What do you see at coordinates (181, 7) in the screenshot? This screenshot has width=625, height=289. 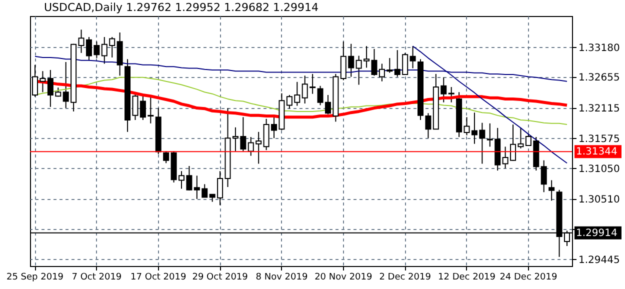 I see `chart-title: USDCAD,Daily 1.29762 1.29952 1.29682 1.29914` at bounding box center [181, 7].